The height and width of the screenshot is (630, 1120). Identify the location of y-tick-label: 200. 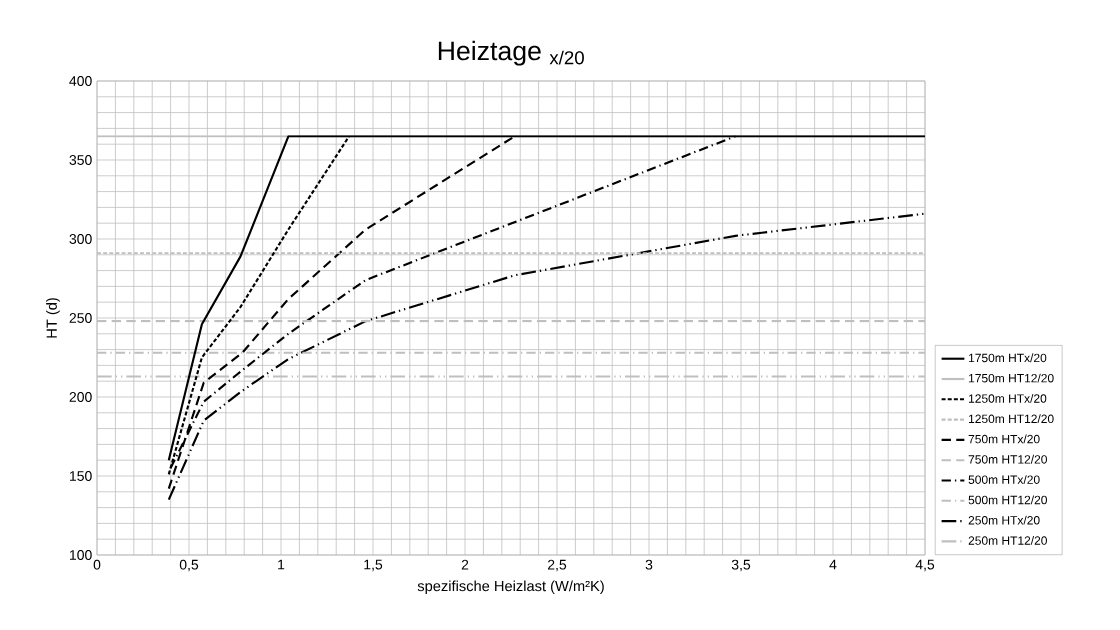
(80, 397).